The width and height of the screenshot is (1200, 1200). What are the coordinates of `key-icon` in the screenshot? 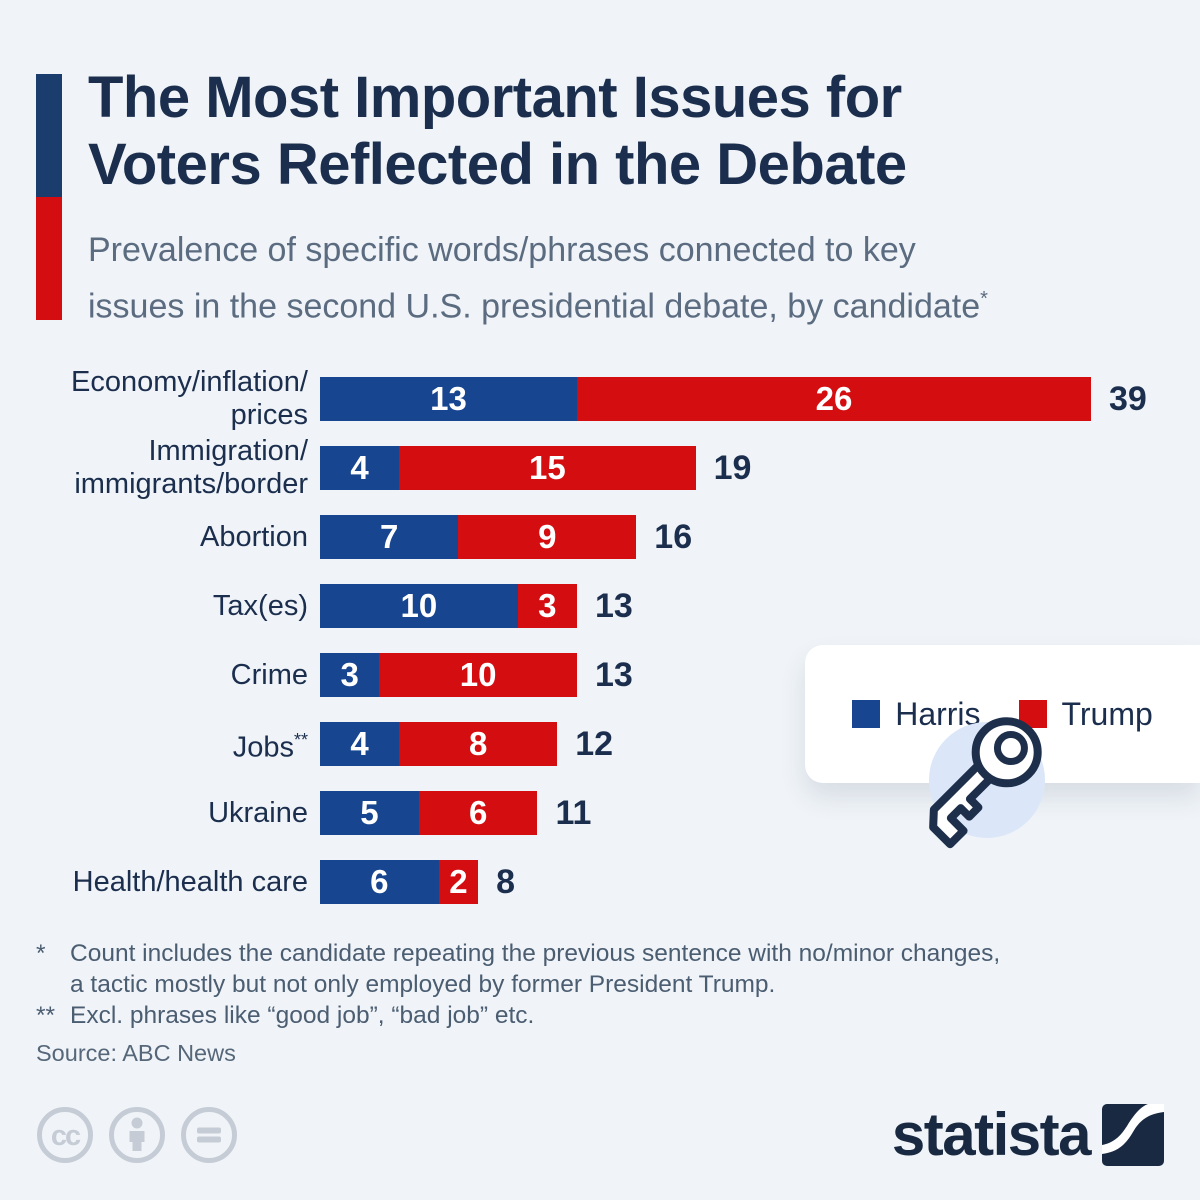 It's located at (985, 783).